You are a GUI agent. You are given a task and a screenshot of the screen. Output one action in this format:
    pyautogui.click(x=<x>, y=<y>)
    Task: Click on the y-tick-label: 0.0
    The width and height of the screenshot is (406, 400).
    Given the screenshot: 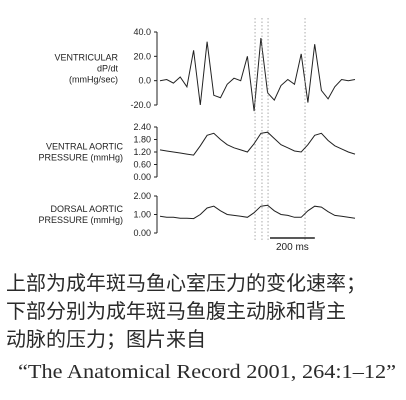 What is the action you would take?
    pyautogui.click(x=144, y=81)
    